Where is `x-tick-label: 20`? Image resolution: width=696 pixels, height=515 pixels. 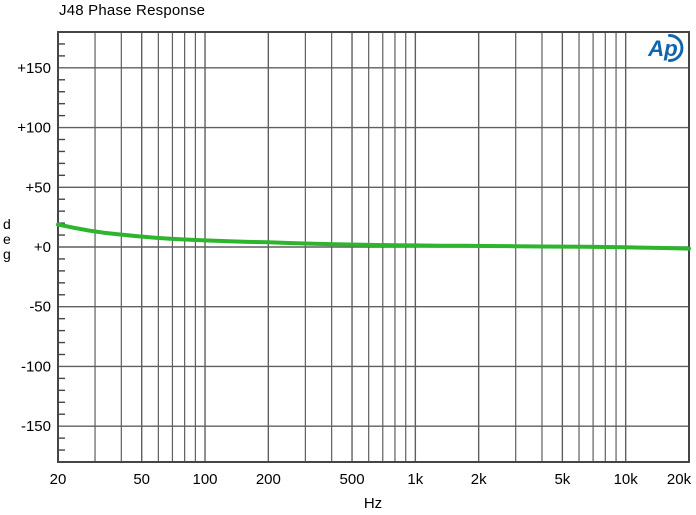
x-tick-label: 20 is located at coordinates (58, 479).